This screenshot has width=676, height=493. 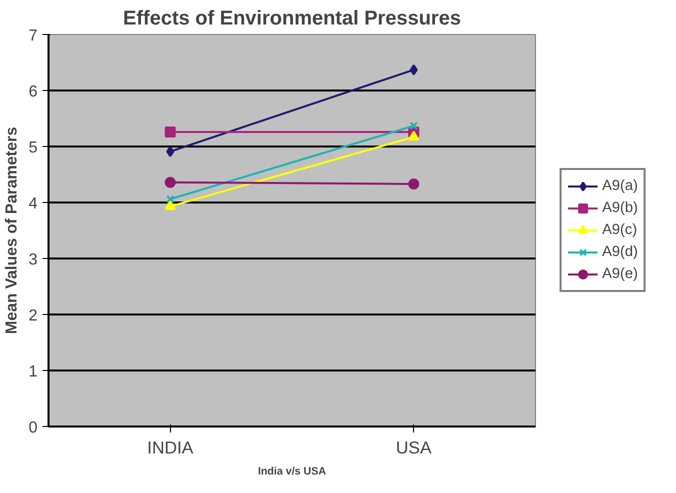 What do you see at coordinates (620, 230) in the screenshot?
I see `legend-label: A9(c)` at bounding box center [620, 230].